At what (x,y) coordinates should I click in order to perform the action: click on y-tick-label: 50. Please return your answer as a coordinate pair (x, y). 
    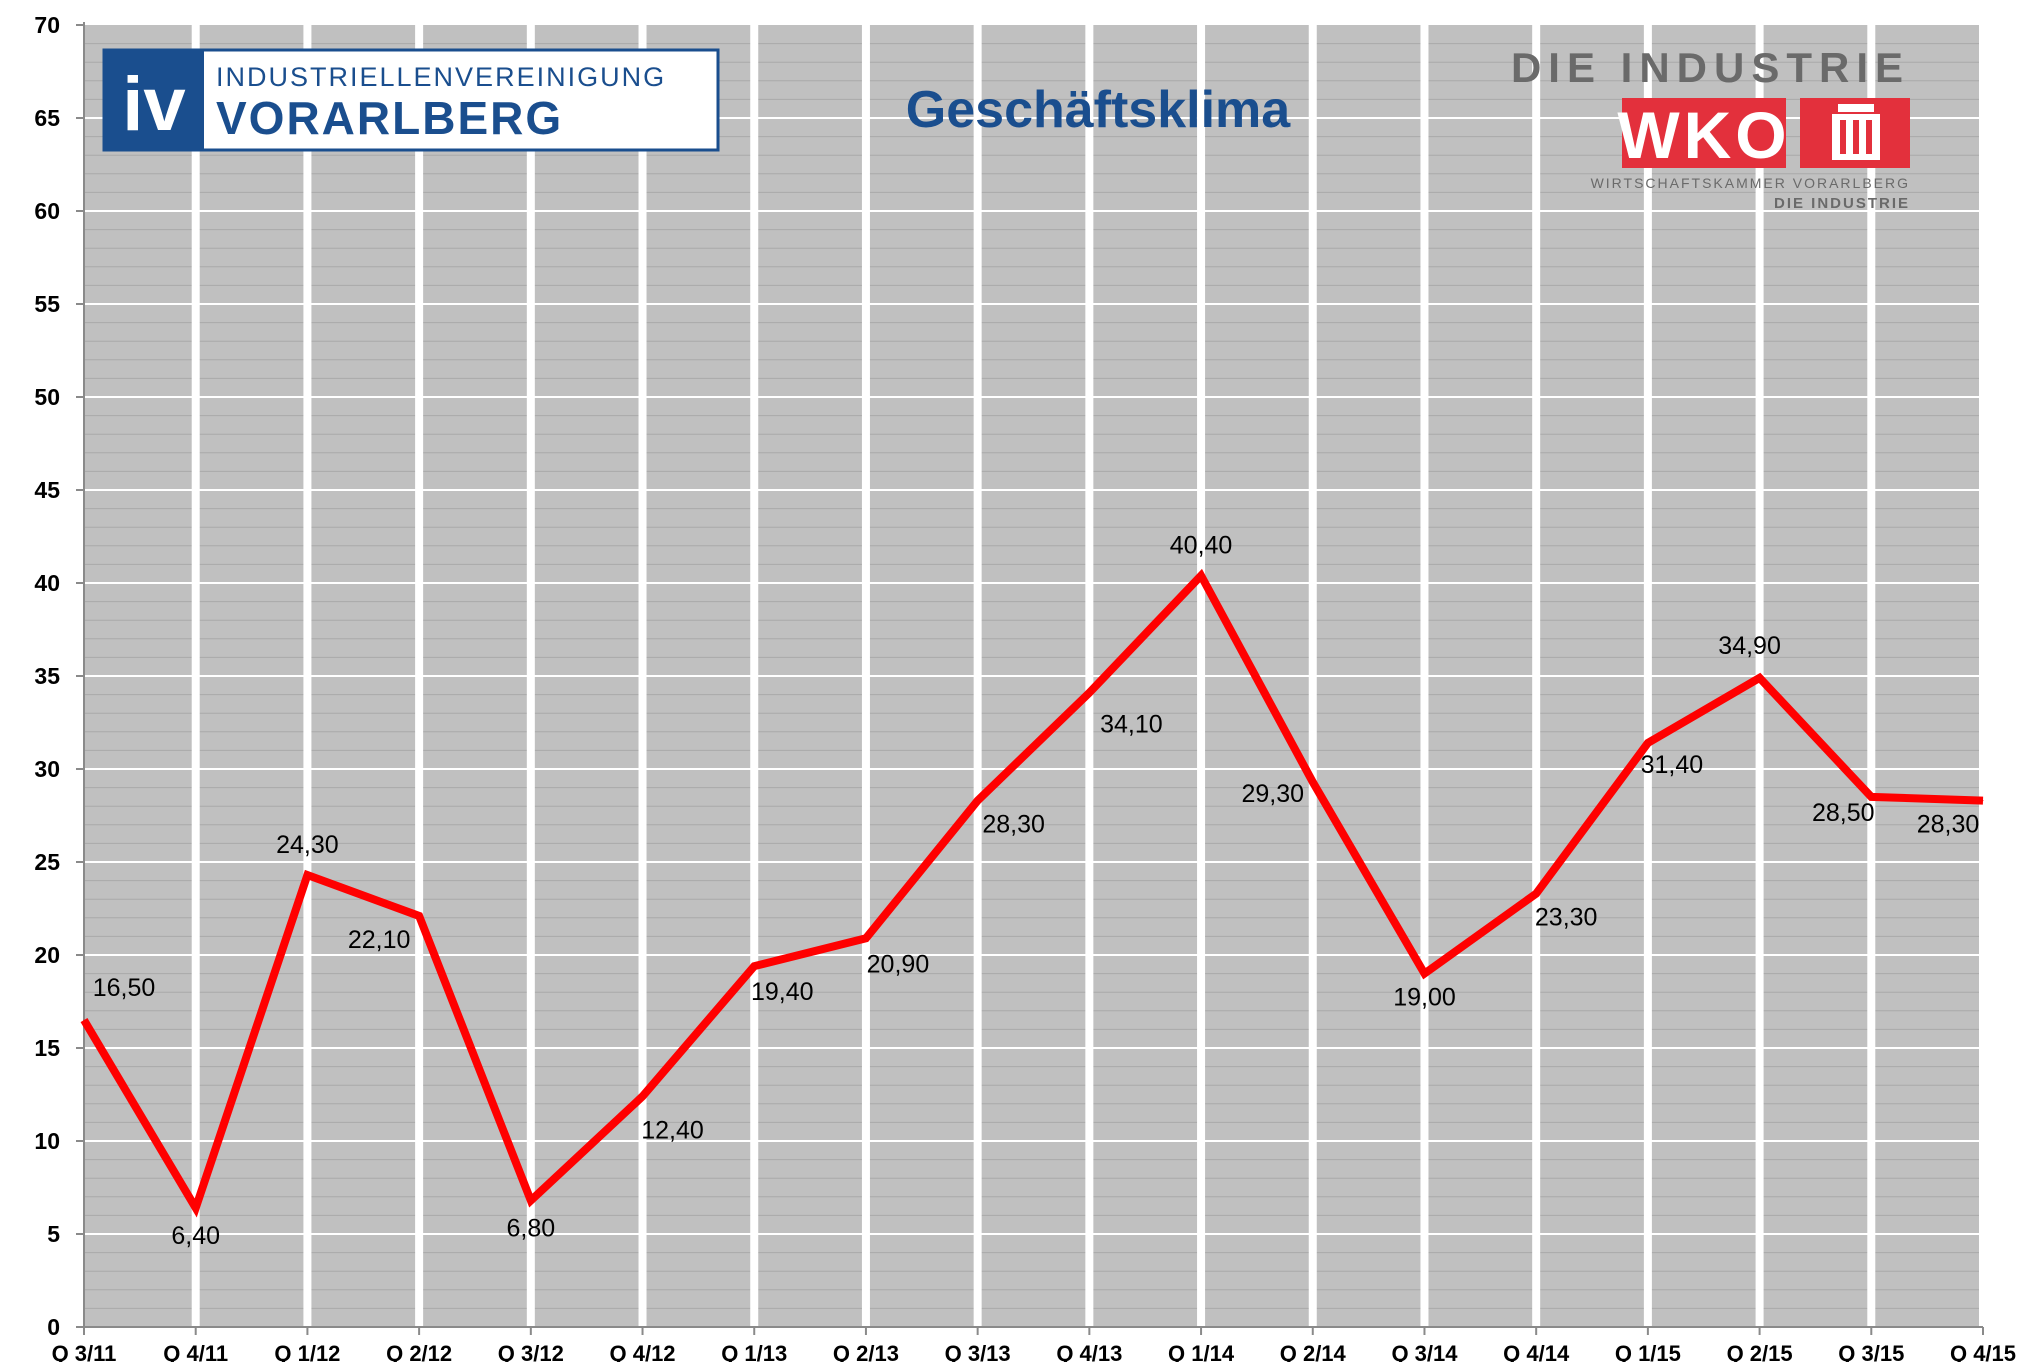
    Looking at the image, I should click on (47, 397).